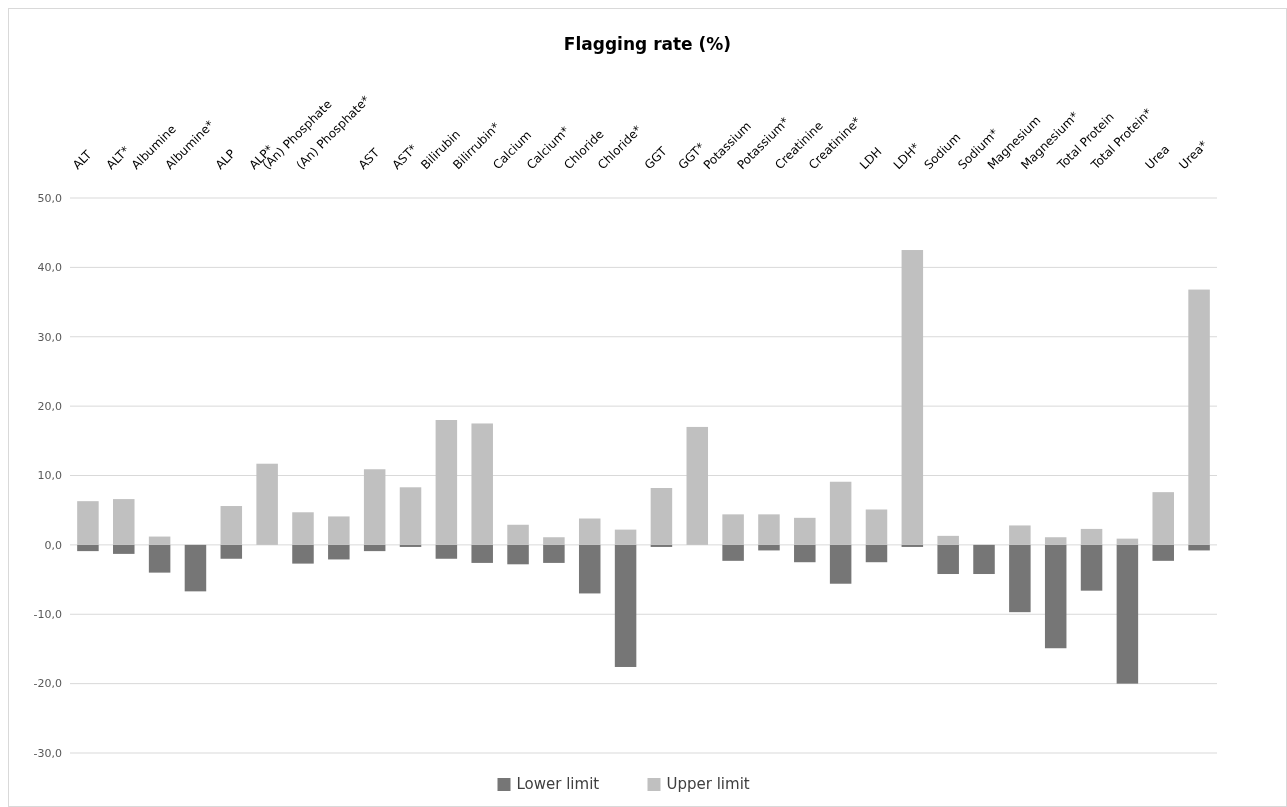  I want to click on legend-label: Lower limit, so click(558, 784).